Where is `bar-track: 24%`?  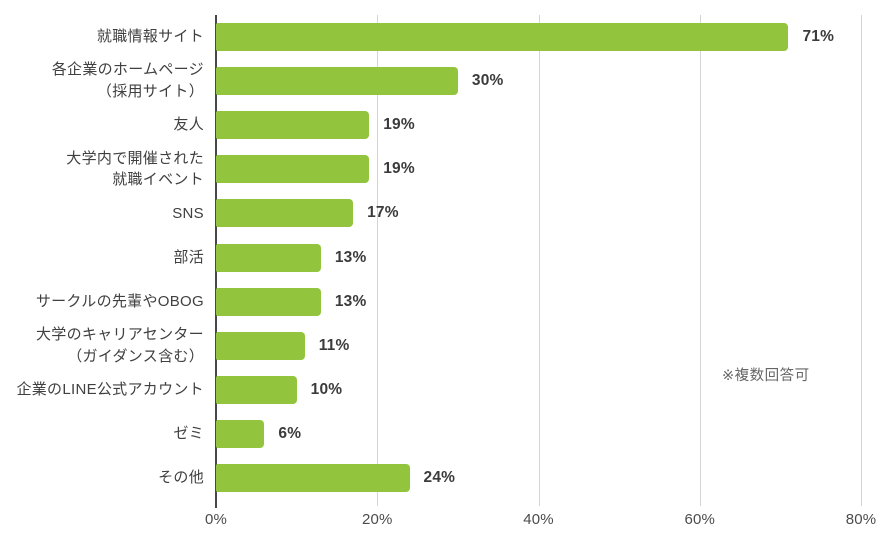 bar-track: 24% is located at coordinates (554, 478).